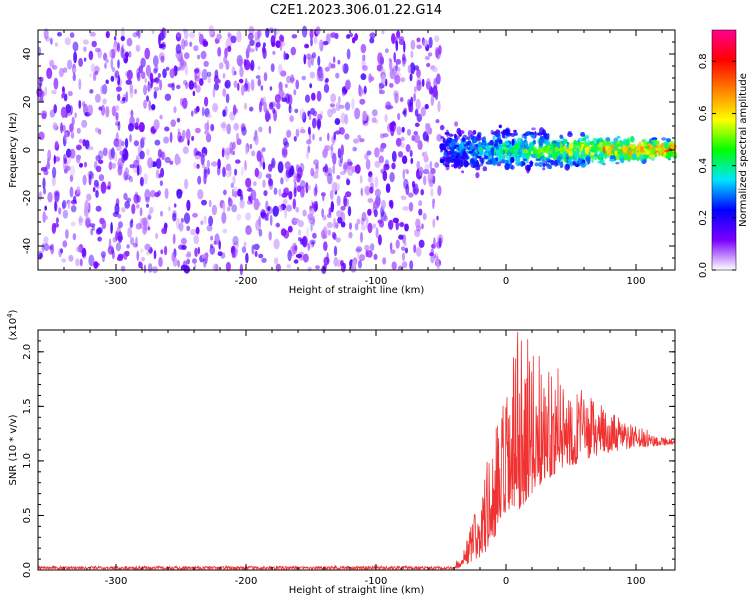  What do you see at coordinates (703, 114) in the screenshot?
I see `colorbar-tick-label: 0.6` at bounding box center [703, 114].